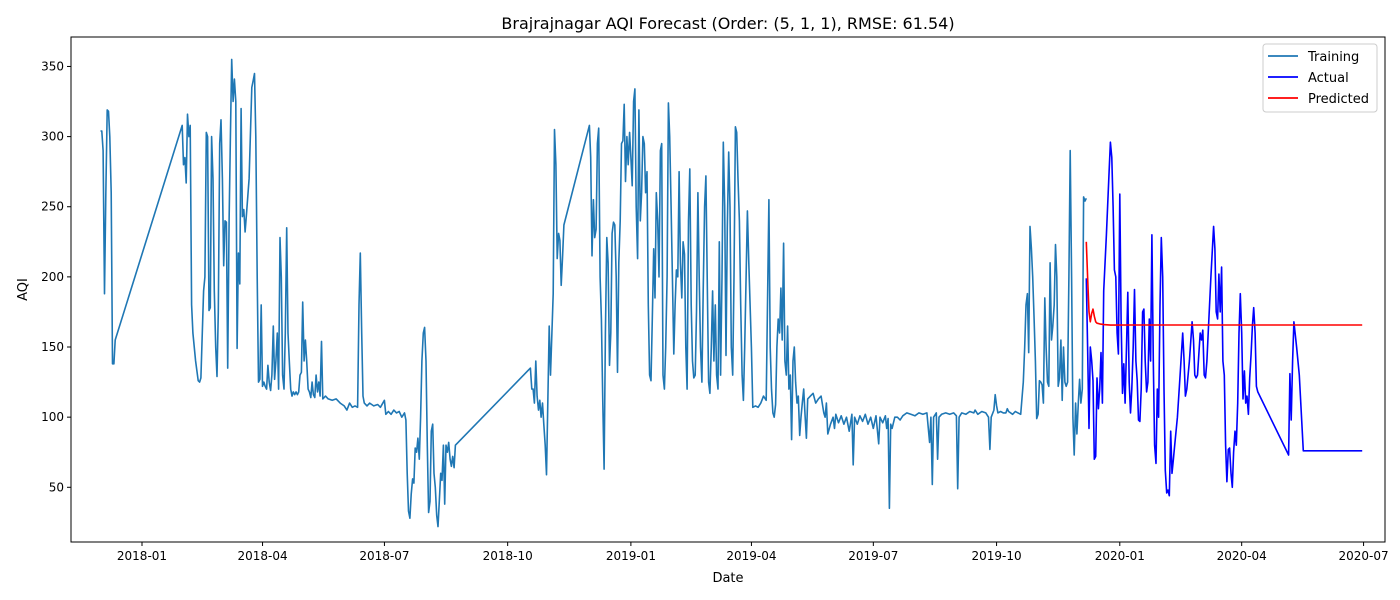  I want to click on x-tick-label: 2018-07, so click(384, 556).